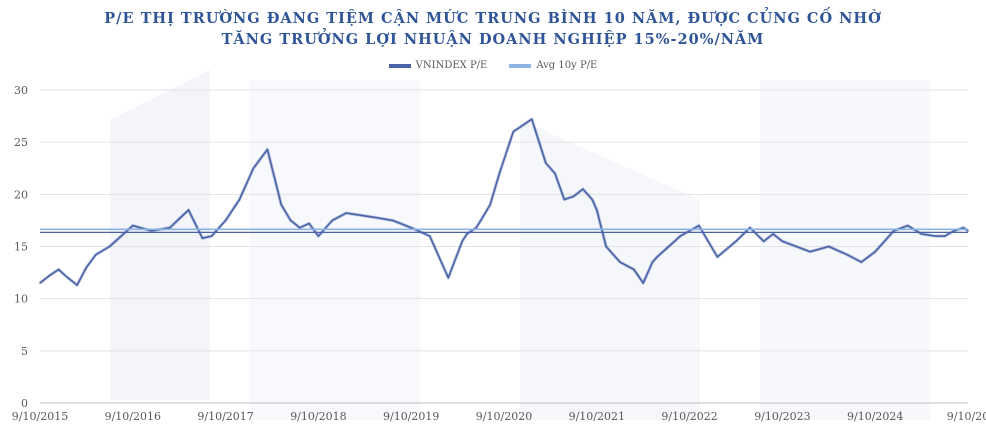  Describe the element at coordinates (399, 65) in the screenshot. I see `legend-swatch-vnindex-pe` at that location.